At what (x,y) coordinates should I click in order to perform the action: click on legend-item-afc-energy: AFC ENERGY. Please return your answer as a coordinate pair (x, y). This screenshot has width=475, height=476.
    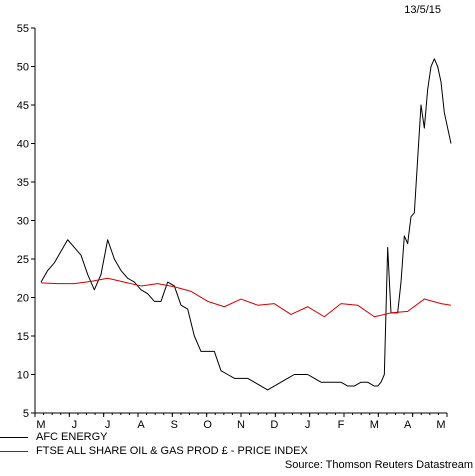
    Looking at the image, I should click on (54, 437).